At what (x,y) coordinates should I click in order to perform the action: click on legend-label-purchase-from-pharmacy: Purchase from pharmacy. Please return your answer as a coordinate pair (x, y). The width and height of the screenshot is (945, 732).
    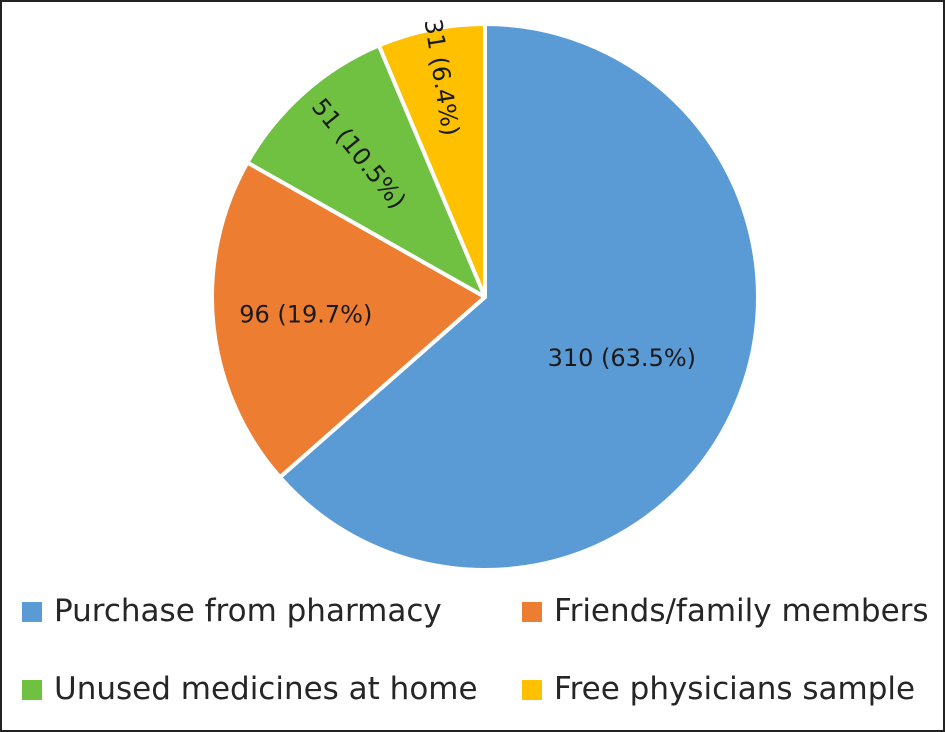
    Looking at the image, I should click on (248, 611).